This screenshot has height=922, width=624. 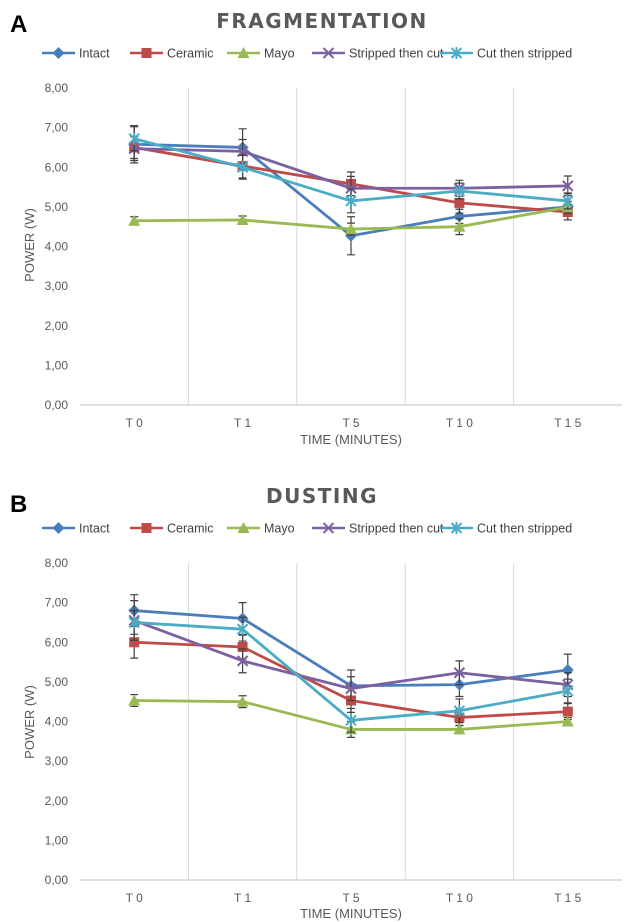 What do you see at coordinates (18, 504) in the screenshot?
I see `panel-letter: B` at bounding box center [18, 504].